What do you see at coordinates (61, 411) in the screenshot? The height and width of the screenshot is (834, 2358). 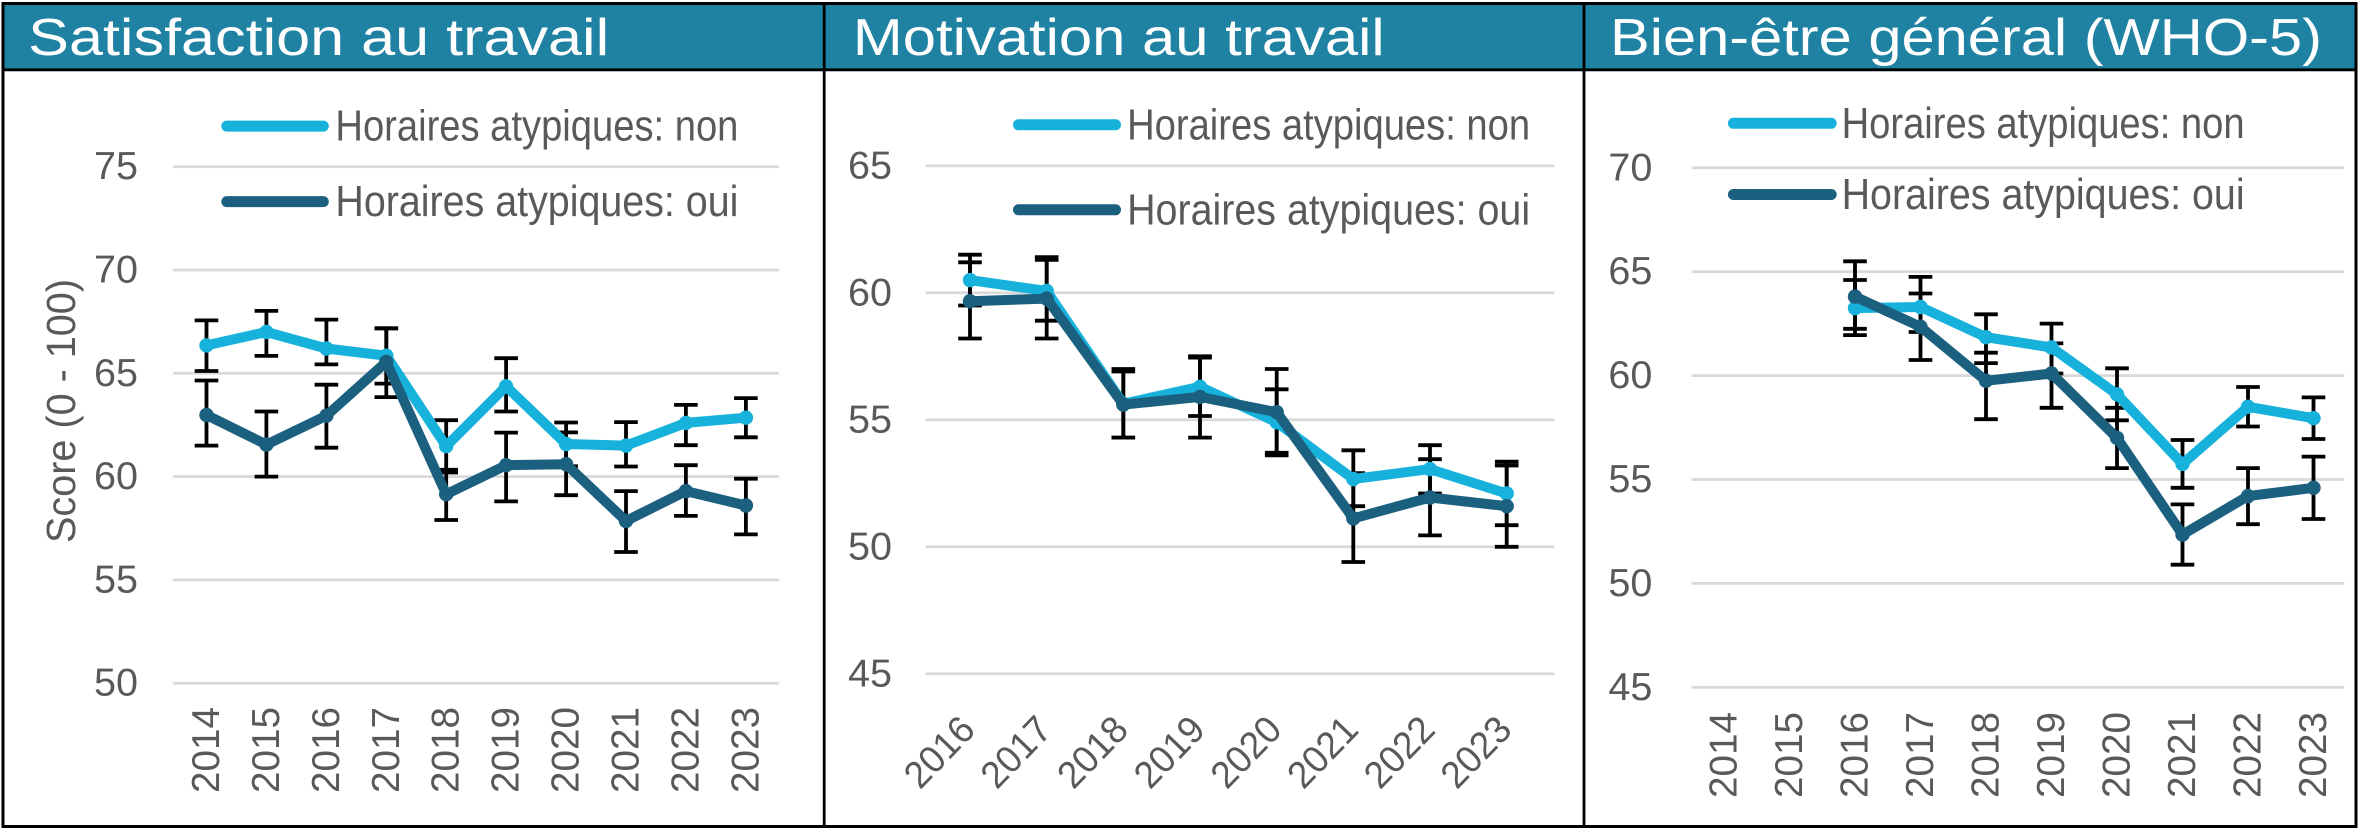 I see `svg-text: Score (0 - 100)` at bounding box center [61, 411].